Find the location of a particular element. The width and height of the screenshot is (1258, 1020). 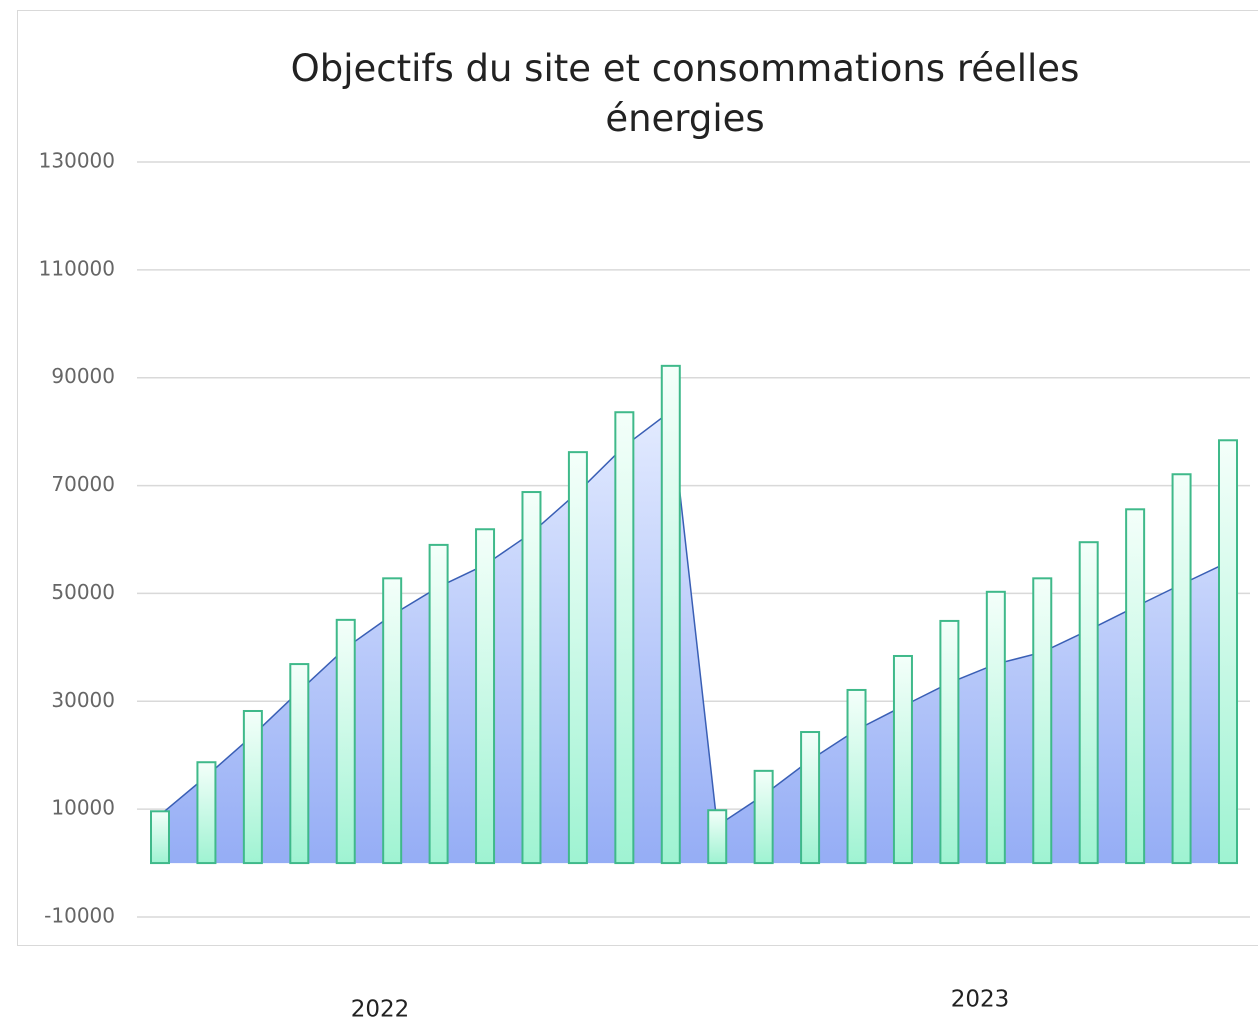

y-tick-label: 30000 is located at coordinates (83, 700).